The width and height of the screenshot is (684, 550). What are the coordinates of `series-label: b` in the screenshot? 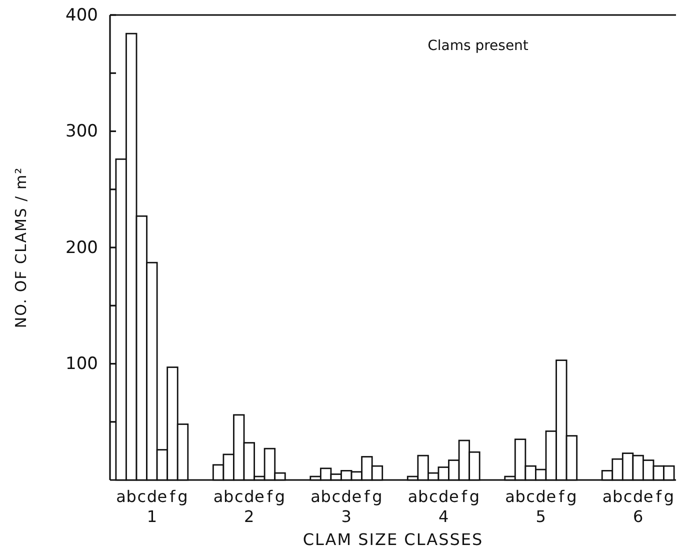 It's located at (131, 496).